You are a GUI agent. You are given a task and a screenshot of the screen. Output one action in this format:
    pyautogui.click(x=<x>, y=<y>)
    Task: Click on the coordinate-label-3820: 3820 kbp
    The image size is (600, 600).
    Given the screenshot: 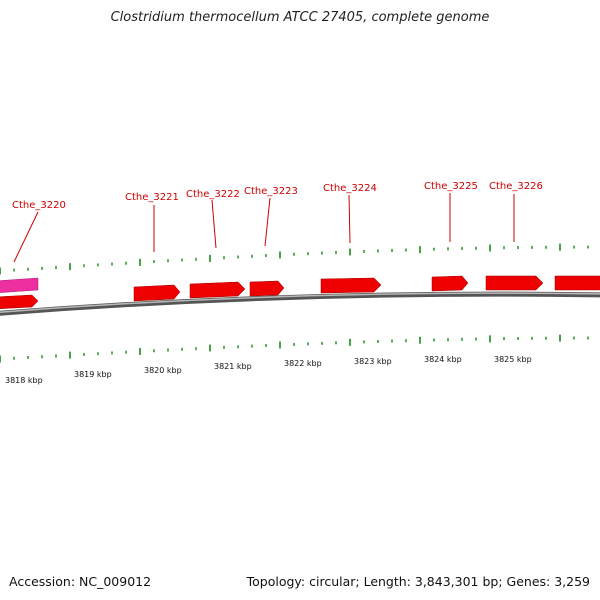 What is the action you would take?
    pyautogui.click(x=163, y=370)
    